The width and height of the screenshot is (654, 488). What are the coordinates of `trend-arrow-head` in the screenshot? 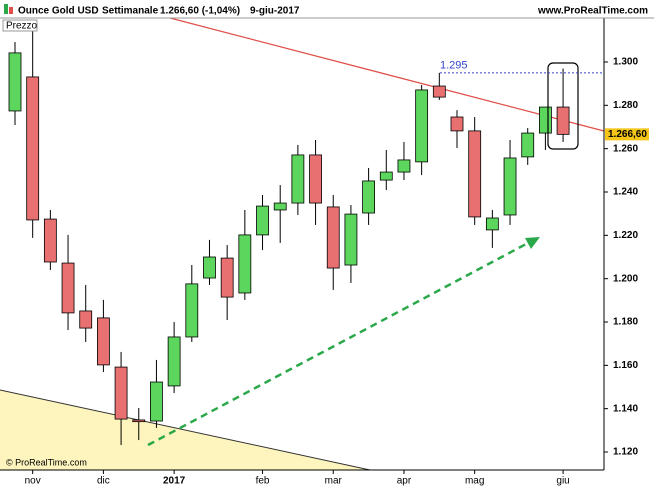 It's located at (532, 243).